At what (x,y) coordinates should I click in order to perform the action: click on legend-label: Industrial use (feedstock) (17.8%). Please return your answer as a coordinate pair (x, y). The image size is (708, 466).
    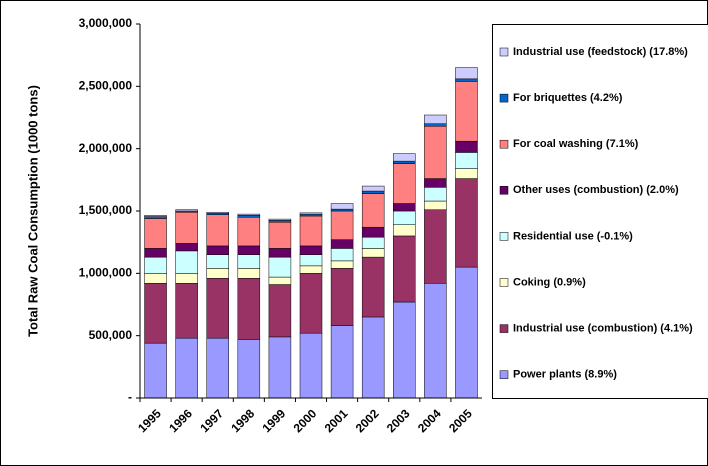
    Looking at the image, I should click on (600, 52).